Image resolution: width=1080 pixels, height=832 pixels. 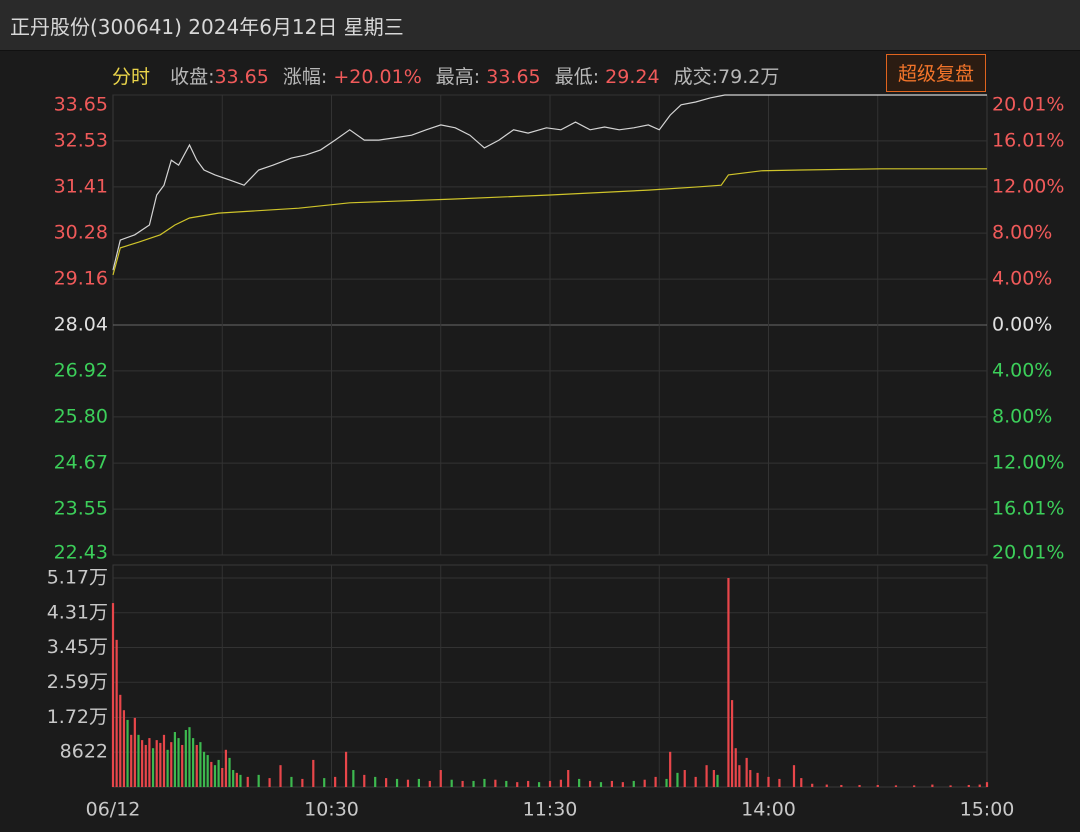 I want to click on y-tick-label: 31.41, so click(x=81, y=186).